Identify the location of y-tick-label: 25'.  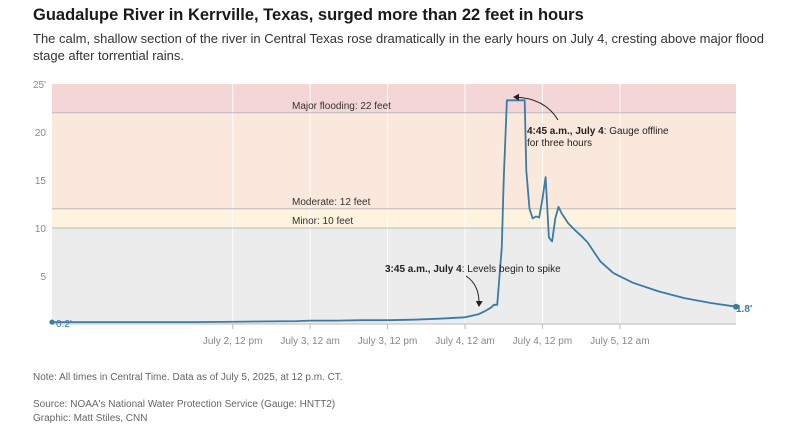
(39, 85).